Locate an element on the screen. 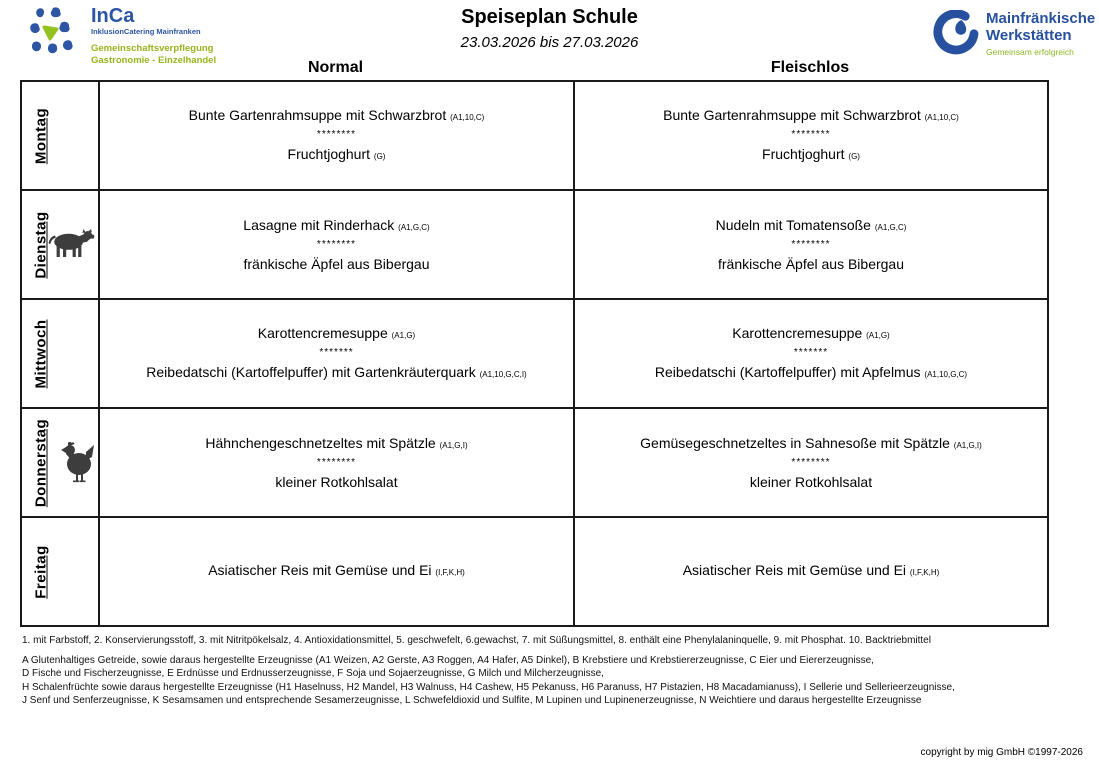 The image size is (1099, 771). chicken-icon is located at coordinates (77, 461).